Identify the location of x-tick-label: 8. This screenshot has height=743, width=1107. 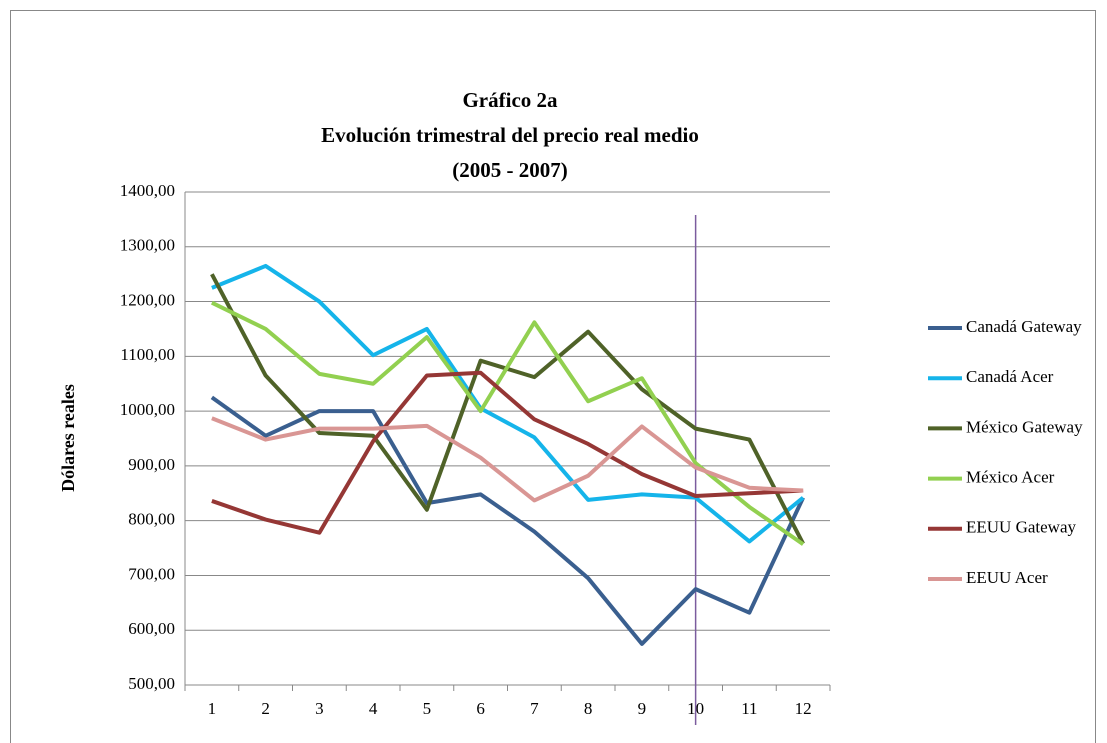
(588, 708).